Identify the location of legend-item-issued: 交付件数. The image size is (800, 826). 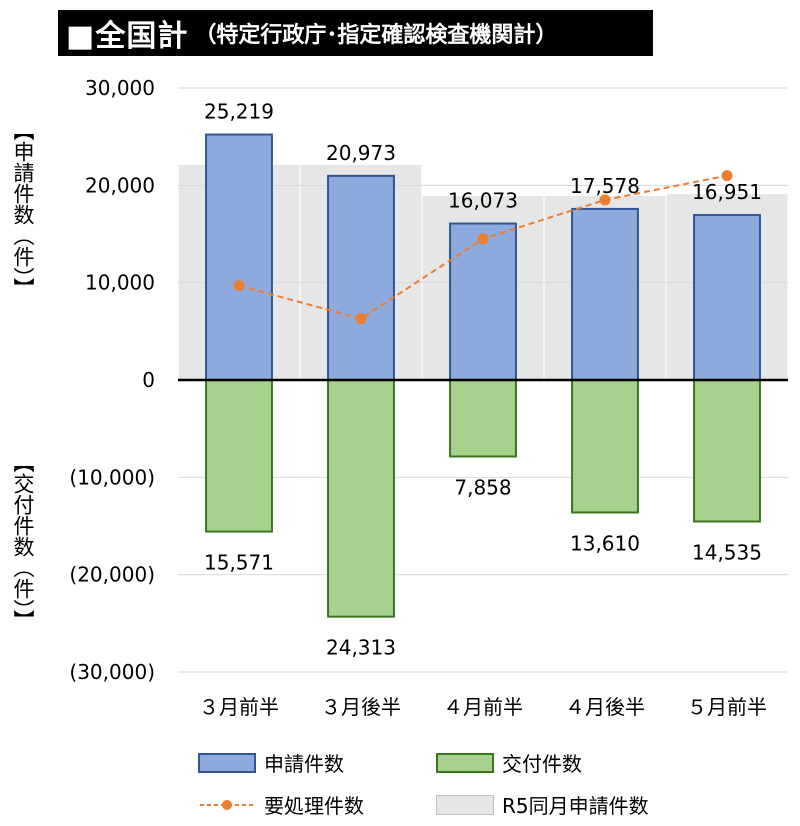
(509, 762).